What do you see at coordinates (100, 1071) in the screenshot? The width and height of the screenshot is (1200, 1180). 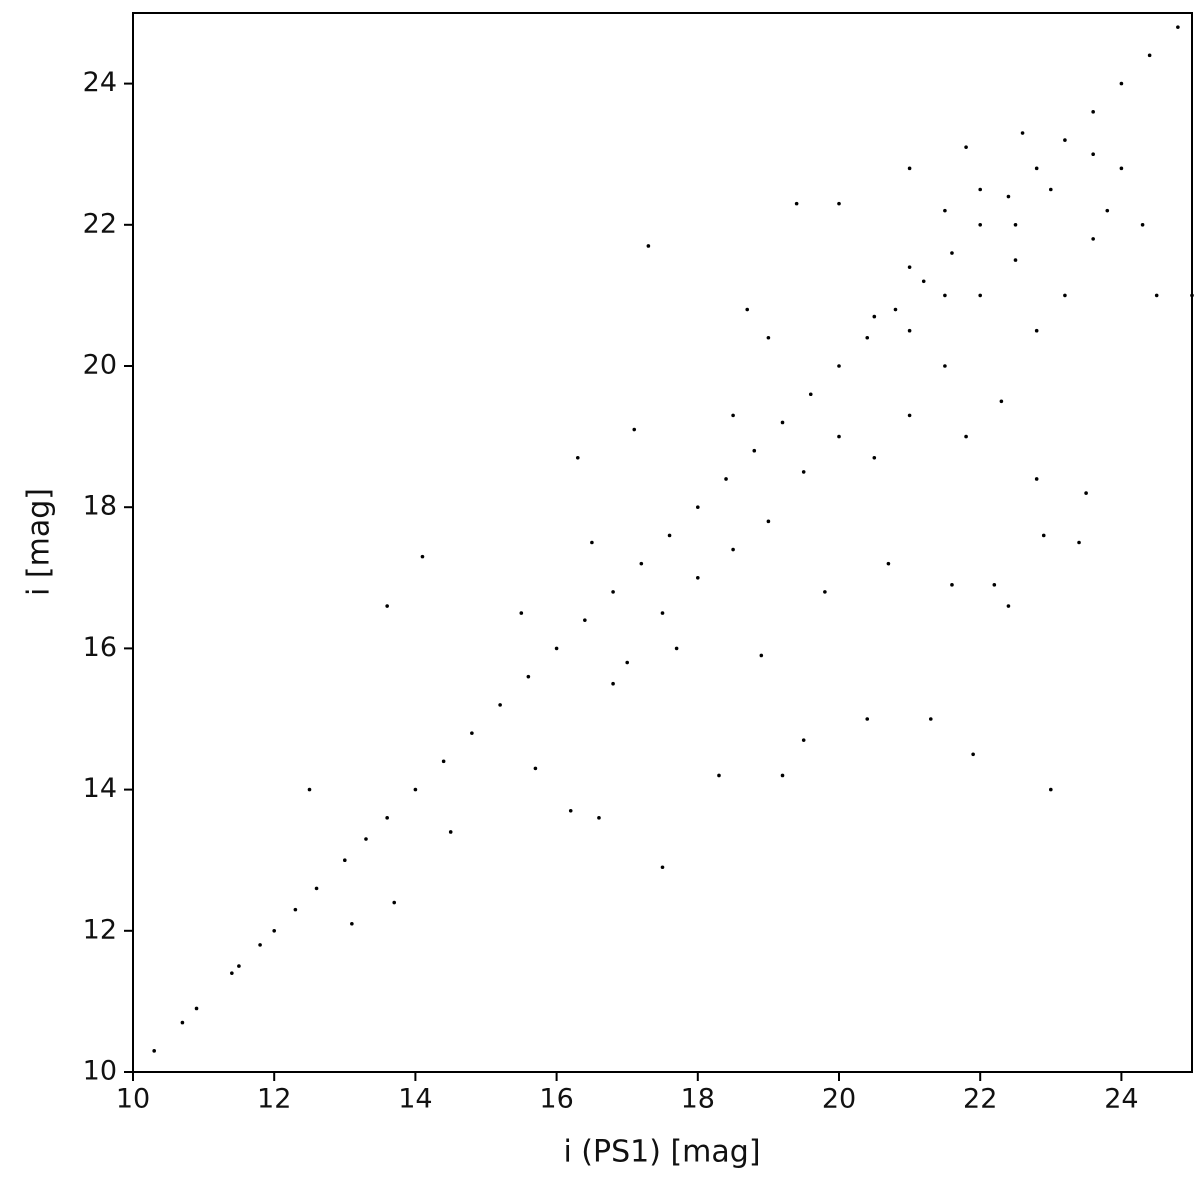 I see `y-tick-label: 10` at bounding box center [100, 1071].